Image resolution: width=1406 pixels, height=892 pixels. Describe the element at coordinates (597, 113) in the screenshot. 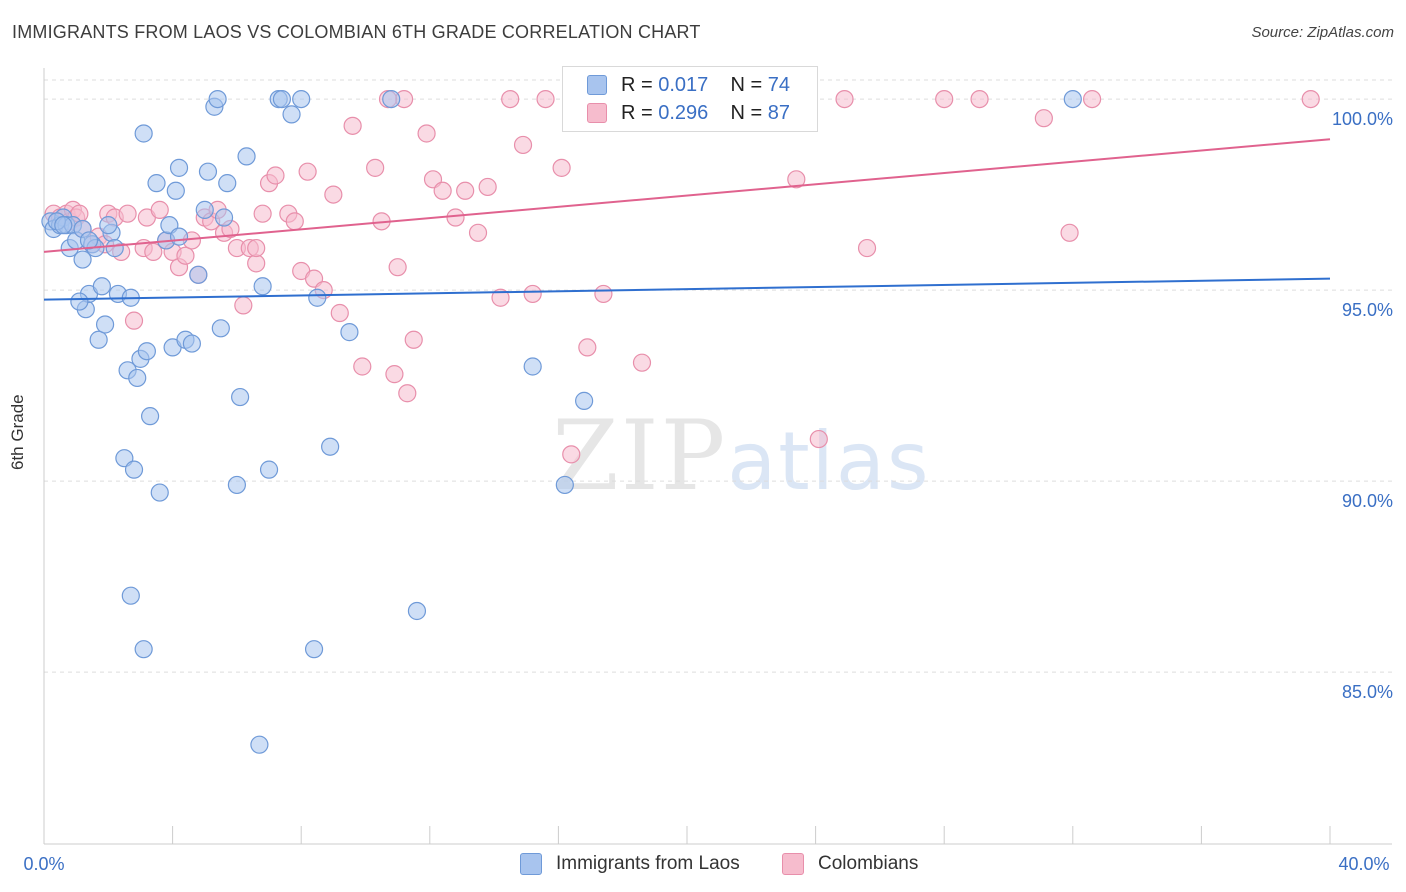

I see `colombians-swatch-icon` at that location.